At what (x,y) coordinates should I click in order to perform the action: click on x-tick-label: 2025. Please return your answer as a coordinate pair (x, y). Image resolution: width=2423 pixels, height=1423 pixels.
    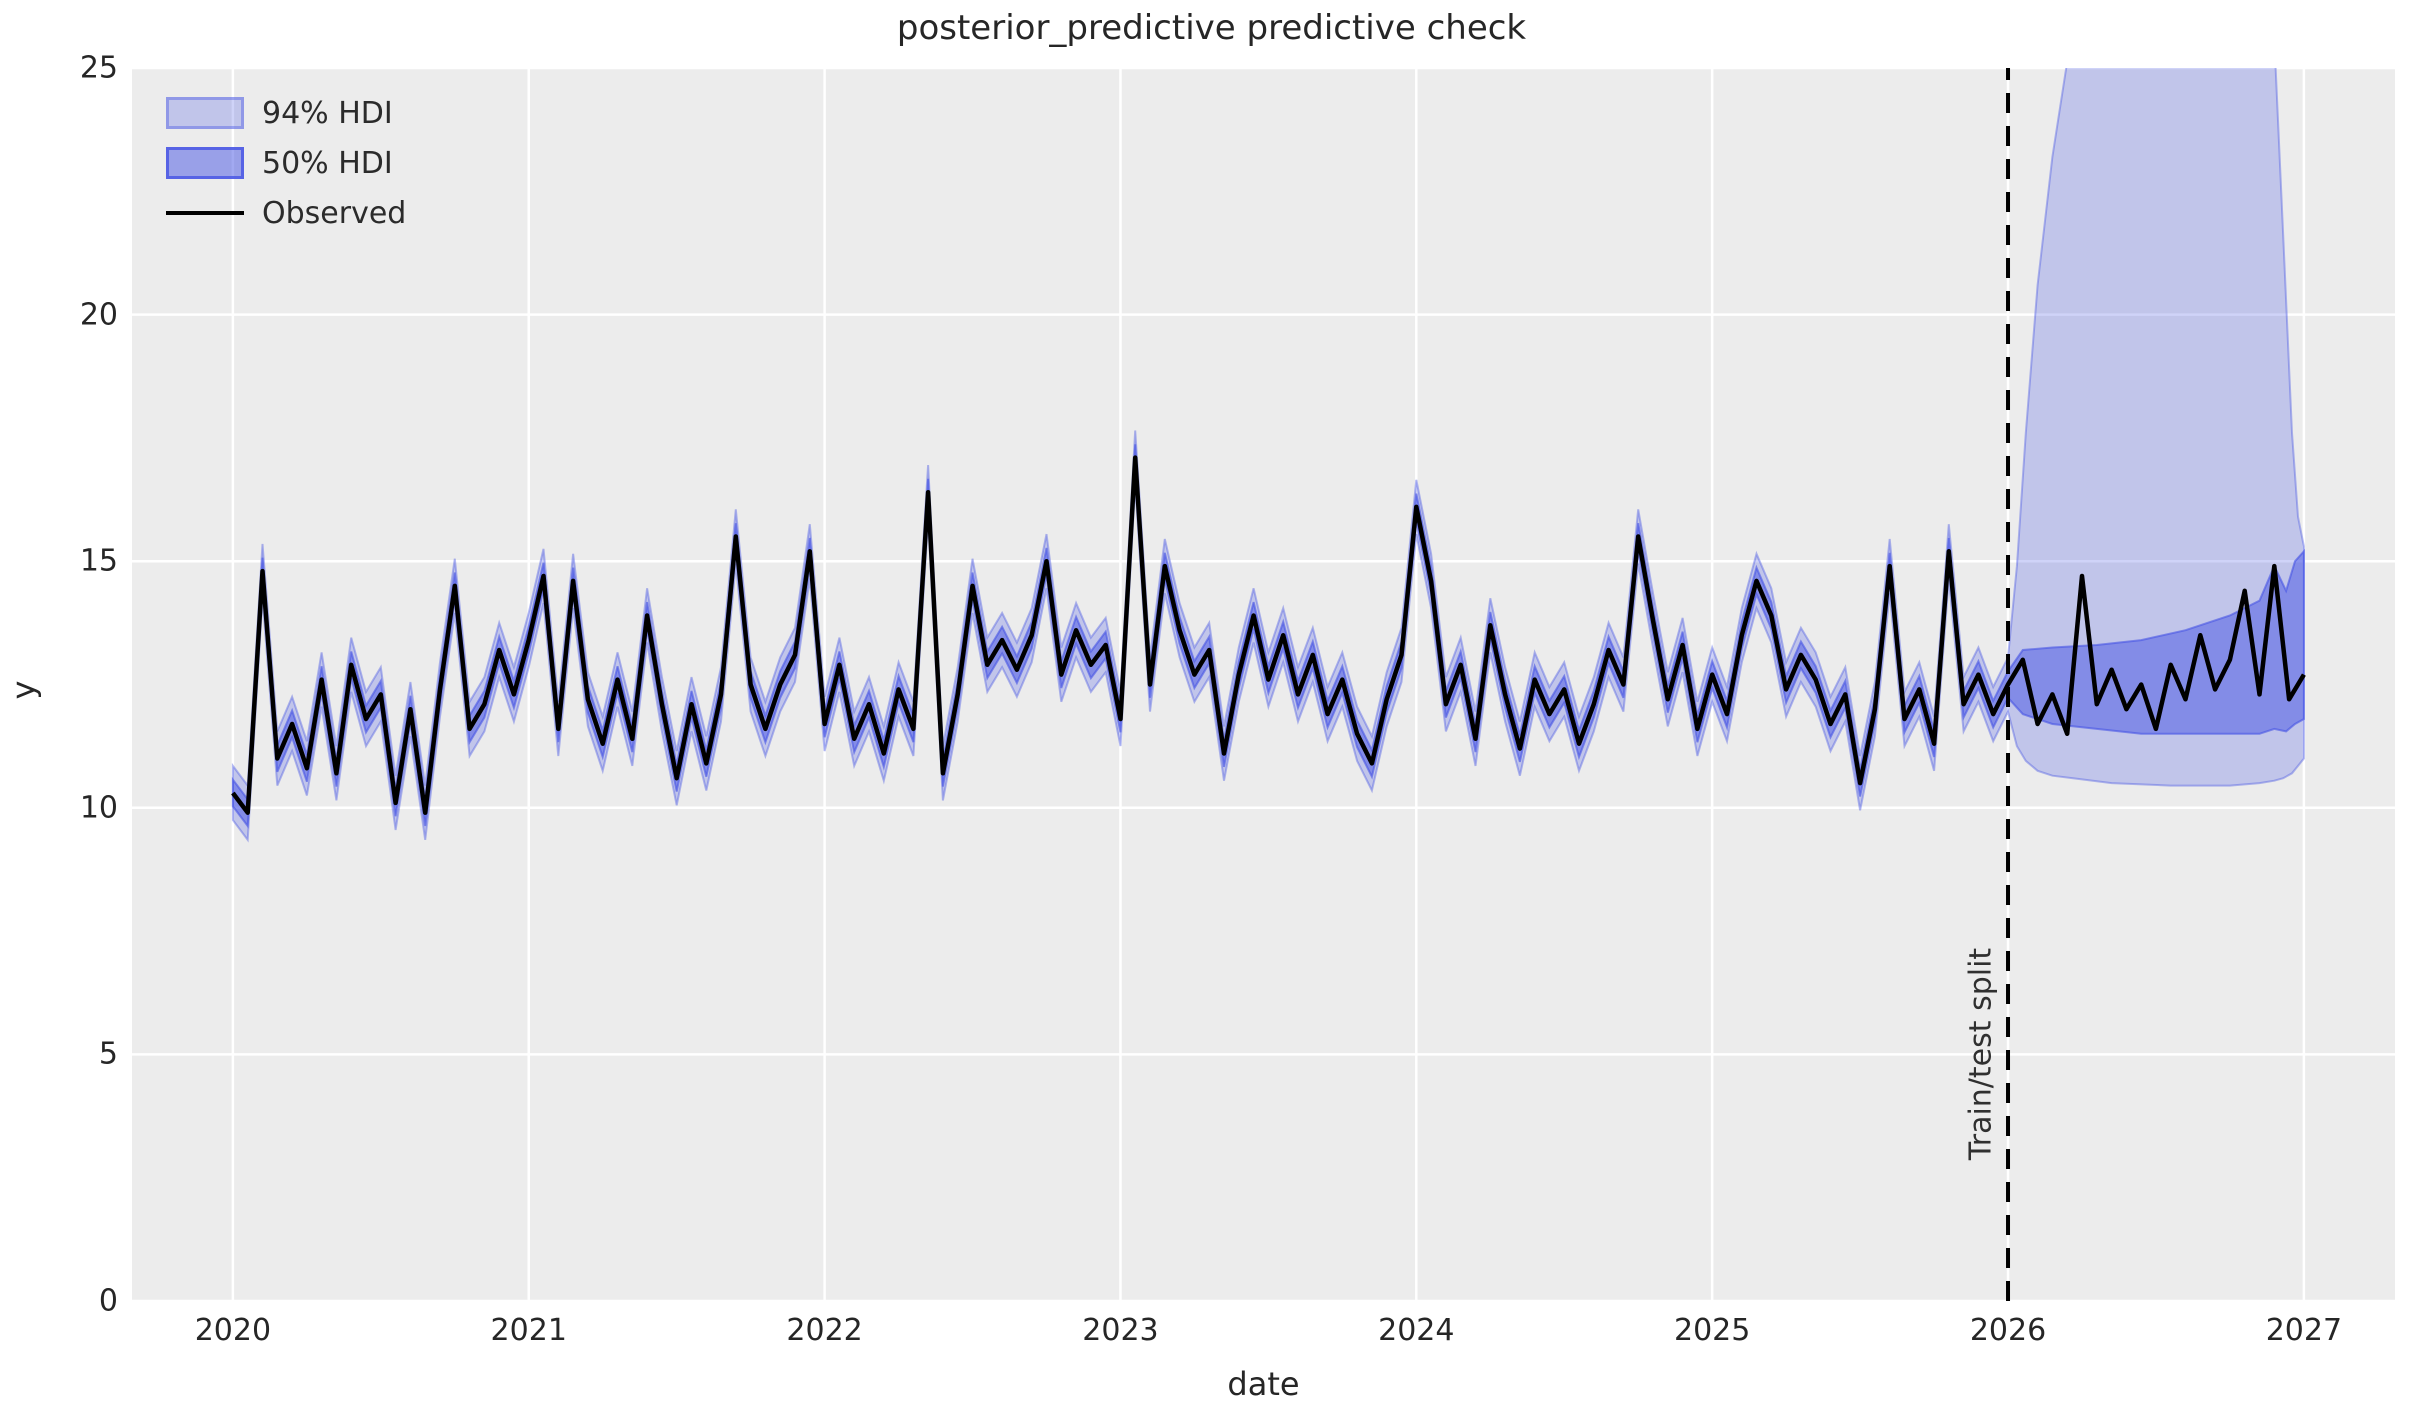
    Looking at the image, I should click on (1712, 1330).